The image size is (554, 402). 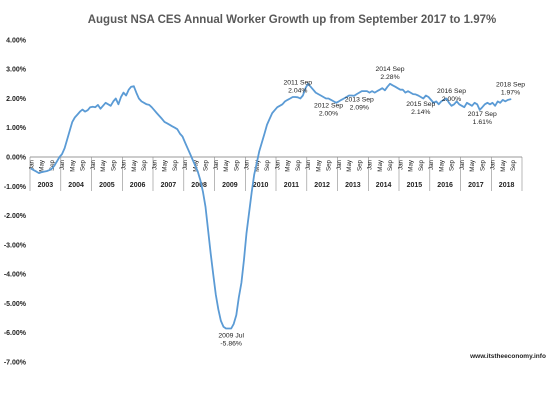 What do you see at coordinates (199, 185) in the screenshot?
I see `year-label: 2008` at bounding box center [199, 185].